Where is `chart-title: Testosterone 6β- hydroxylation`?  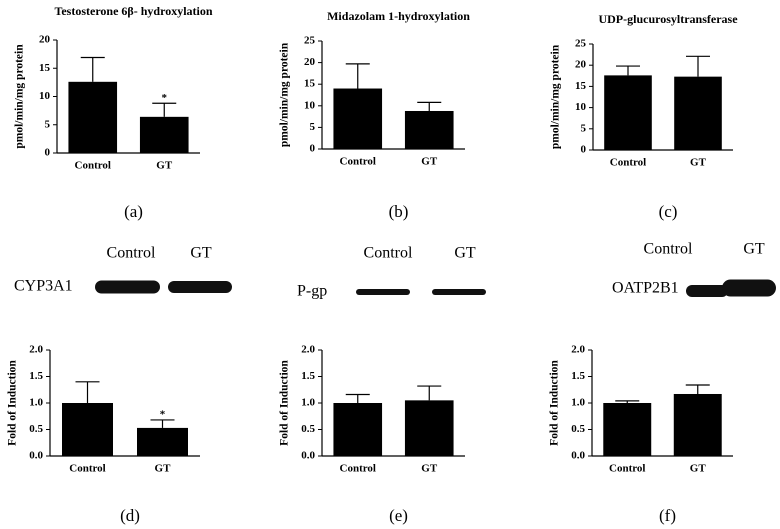
chart-title: Testosterone 6β- hydroxylation is located at coordinates (133, 11).